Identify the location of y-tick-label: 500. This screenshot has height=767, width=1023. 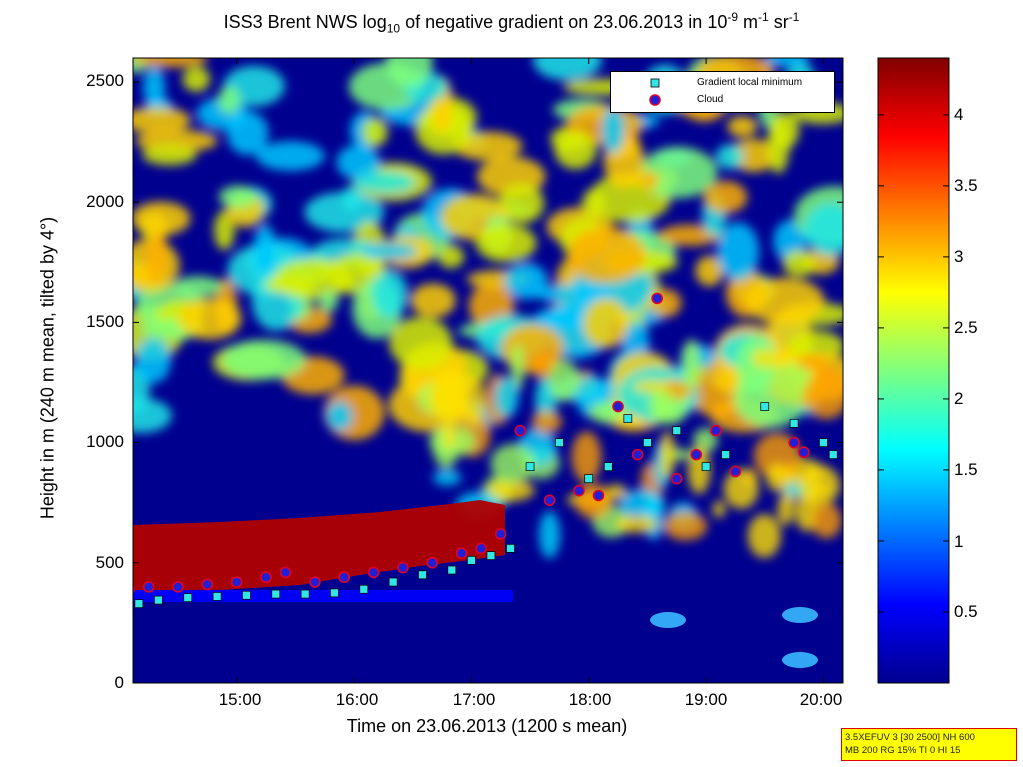
(109, 562).